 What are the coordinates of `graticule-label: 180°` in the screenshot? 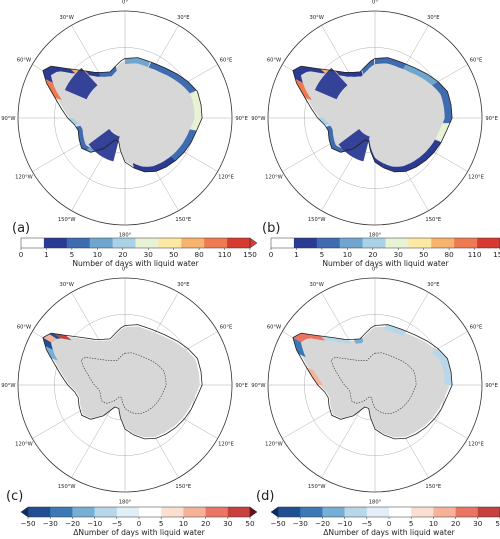 It's located at (125, 236).